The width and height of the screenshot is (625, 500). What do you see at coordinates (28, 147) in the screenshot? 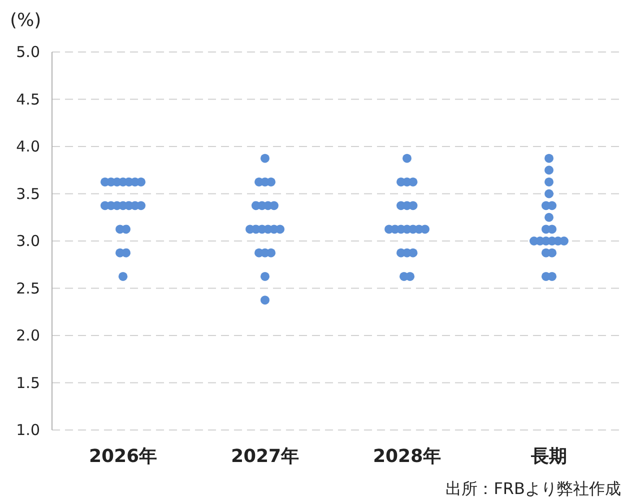
I see `y-tick-label: 4.0` at bounding box center [28, 147].